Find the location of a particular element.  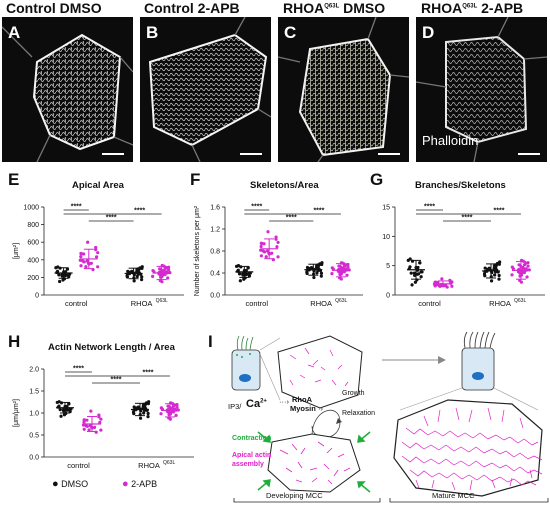

diagram-ip3: IP3/ is located at coordinates (235, 406).